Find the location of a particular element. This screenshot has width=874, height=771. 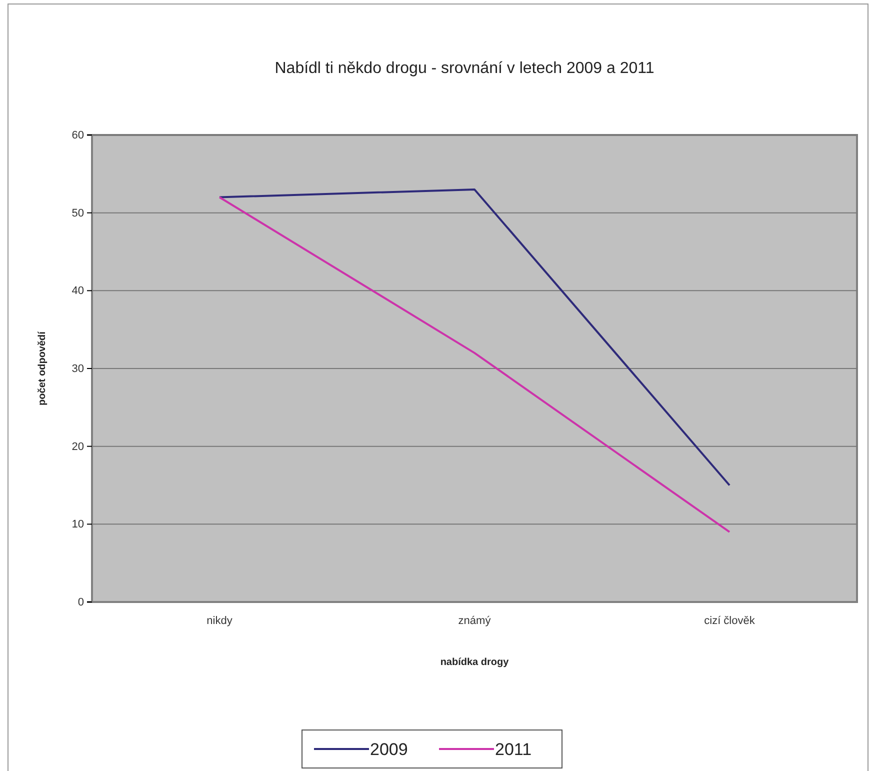

y-tick-label: 40 is located at coordinates (78, 291).